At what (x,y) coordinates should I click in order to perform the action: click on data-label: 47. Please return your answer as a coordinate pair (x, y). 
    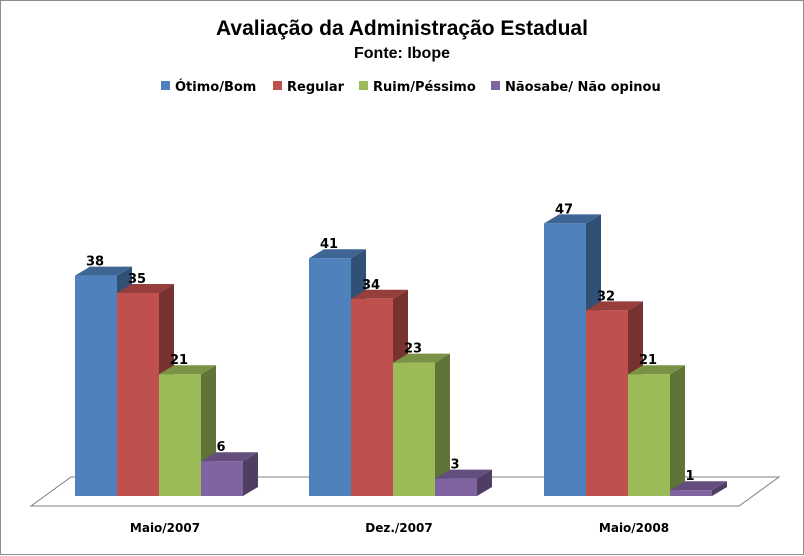
    Looking at the image, I should click on (564, 209).